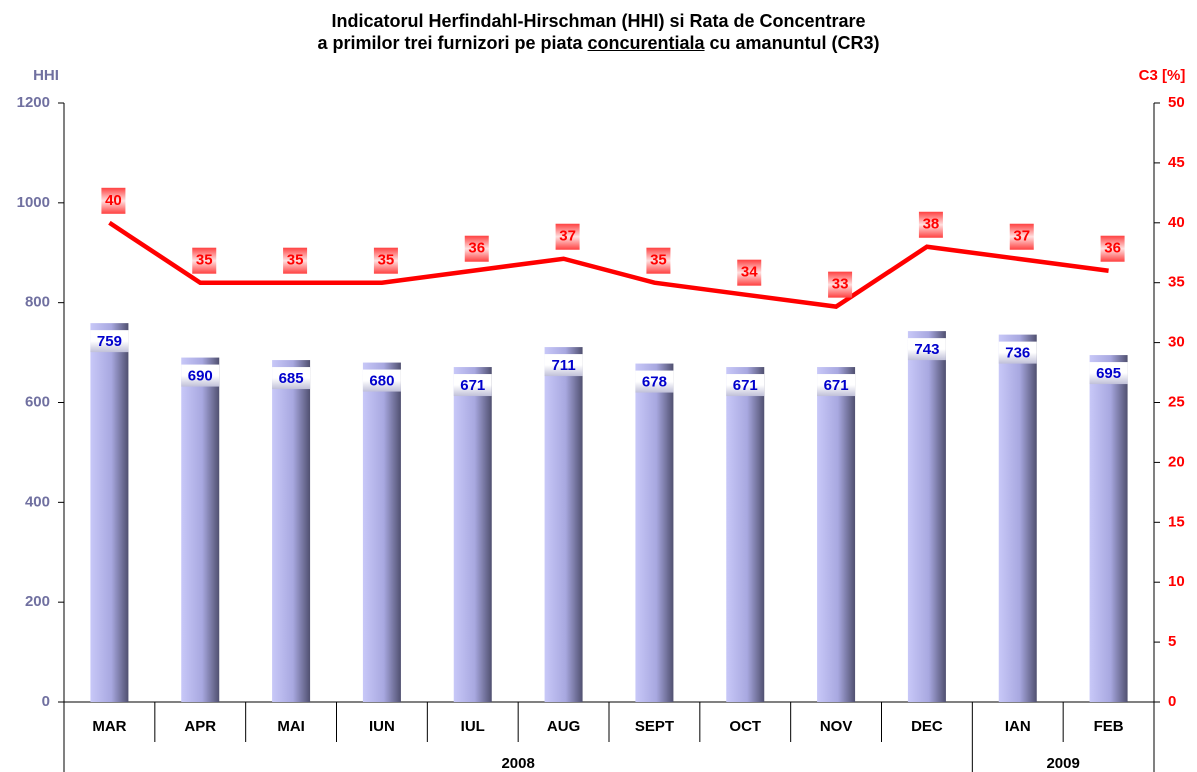 The image size is (1197, 772). What do you see at coordinates (1176, 581) in the screenshot?
I see `y2-tick-label: 10` at bounding box center [1176, 581].